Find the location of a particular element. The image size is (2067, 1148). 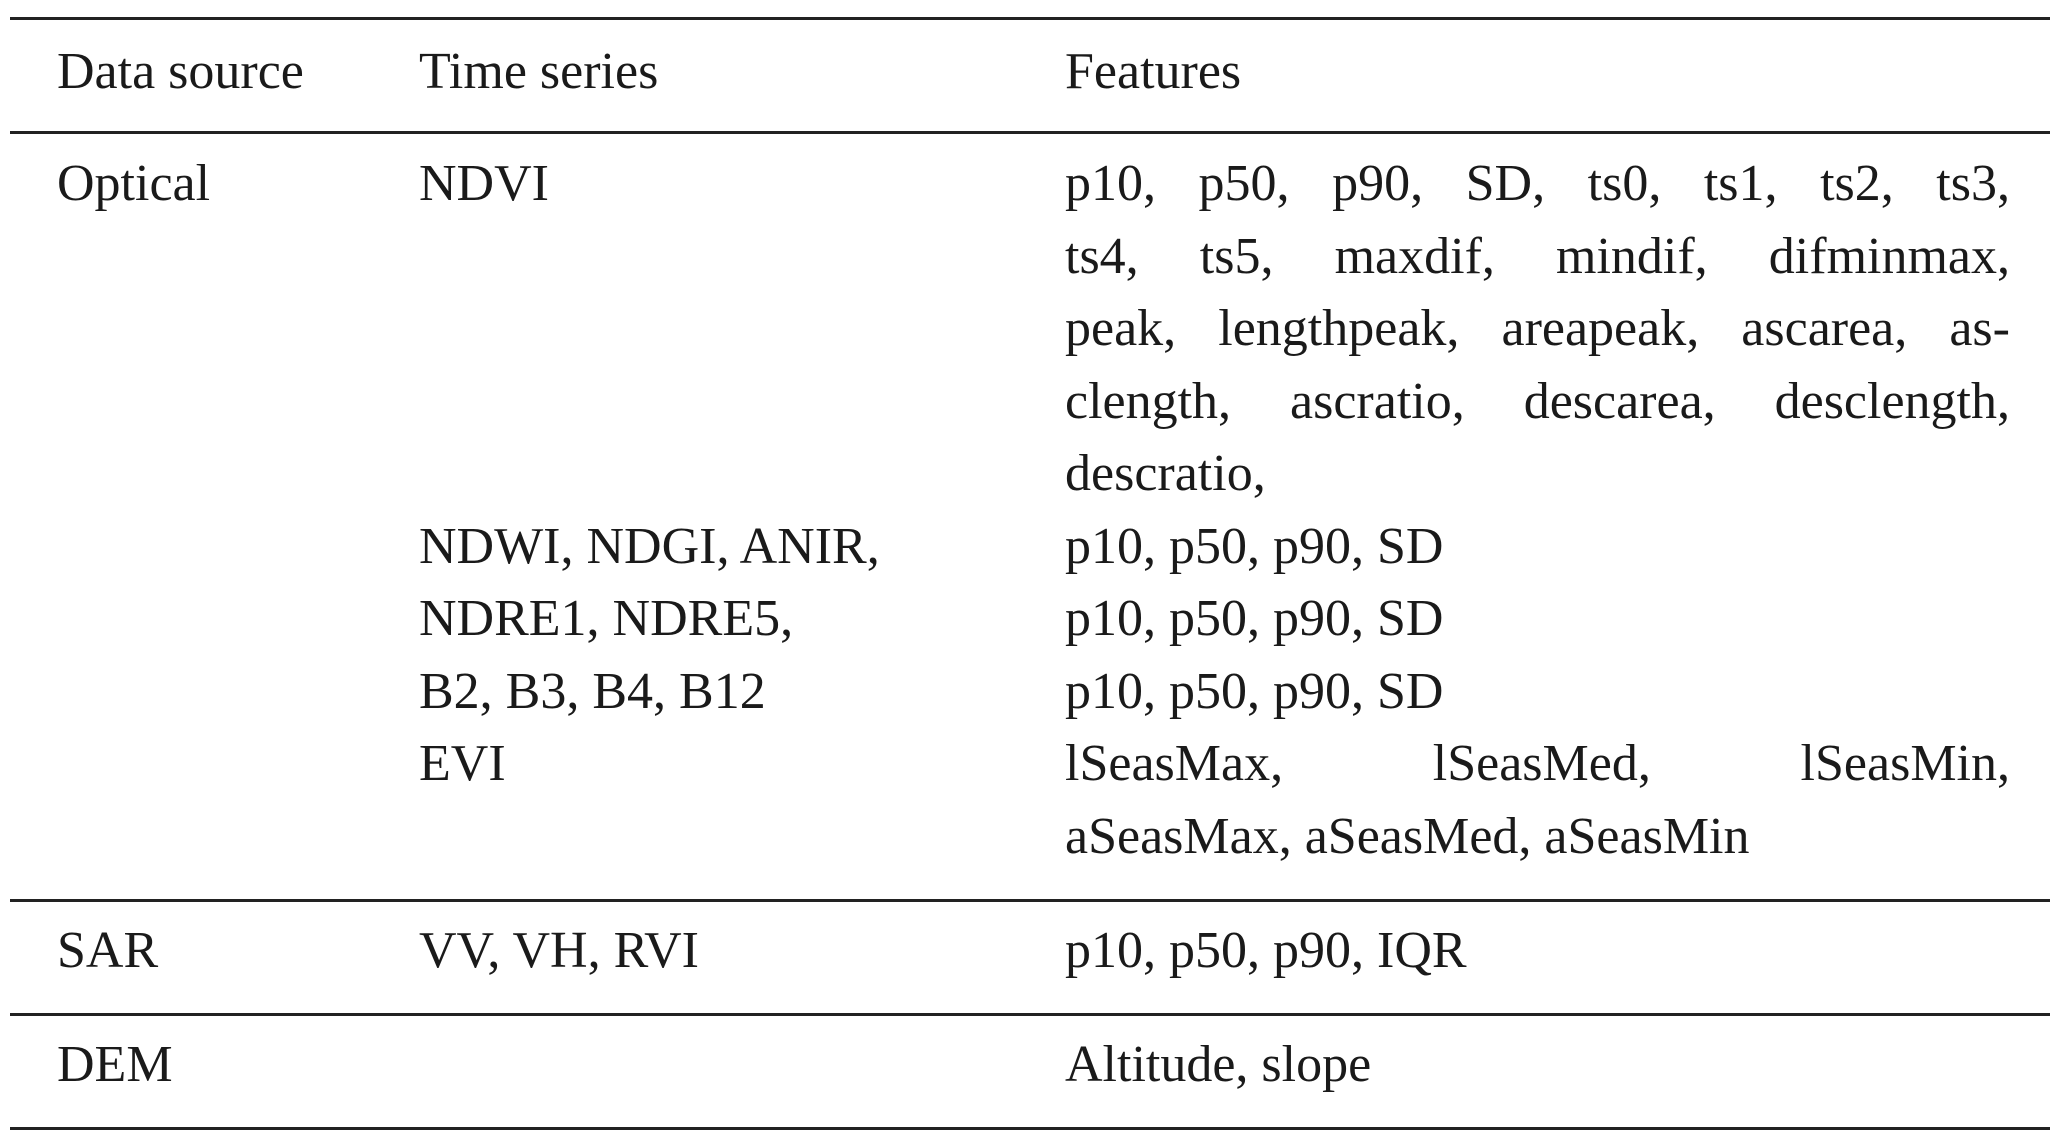

top-rule is located at coordinates (1030, 18).